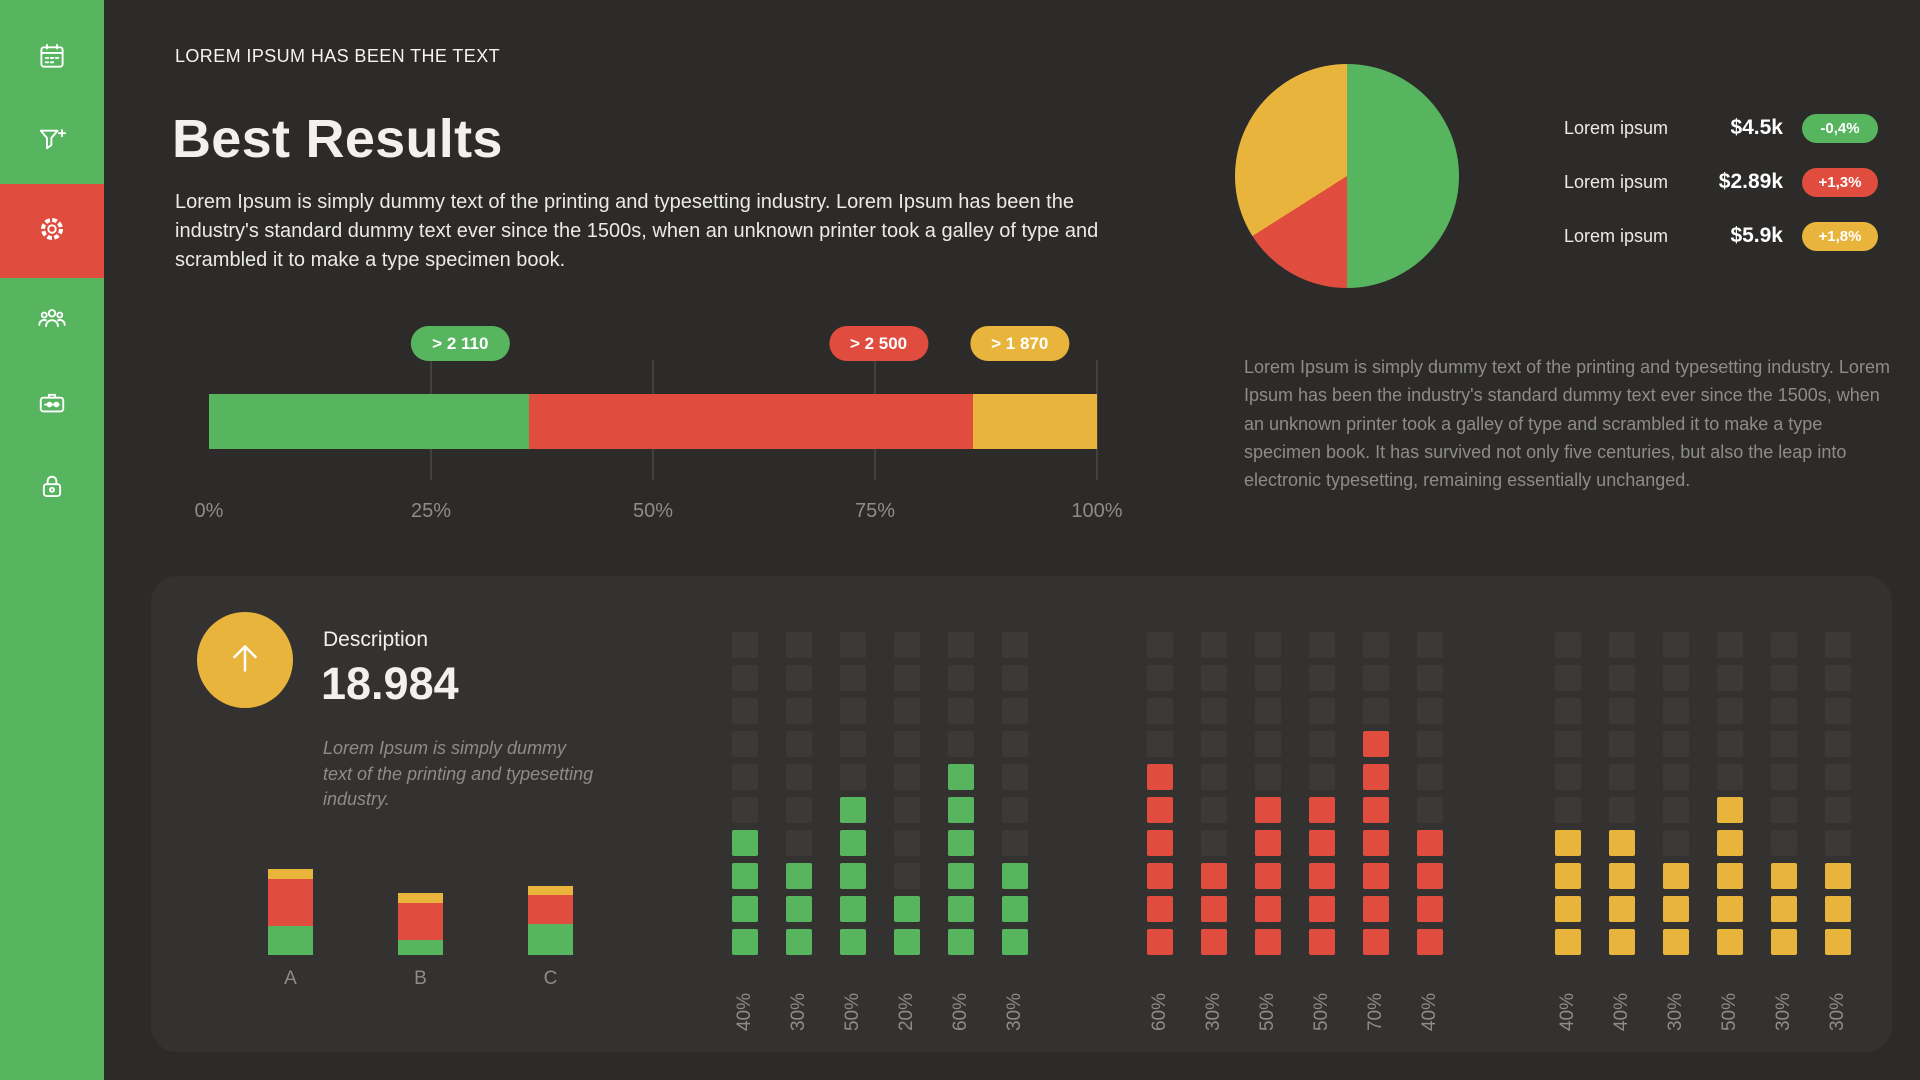 The height and width of the screenshot is (1080, 1920). I want to click on sidebar-item-briefcase, so click(52, 404).